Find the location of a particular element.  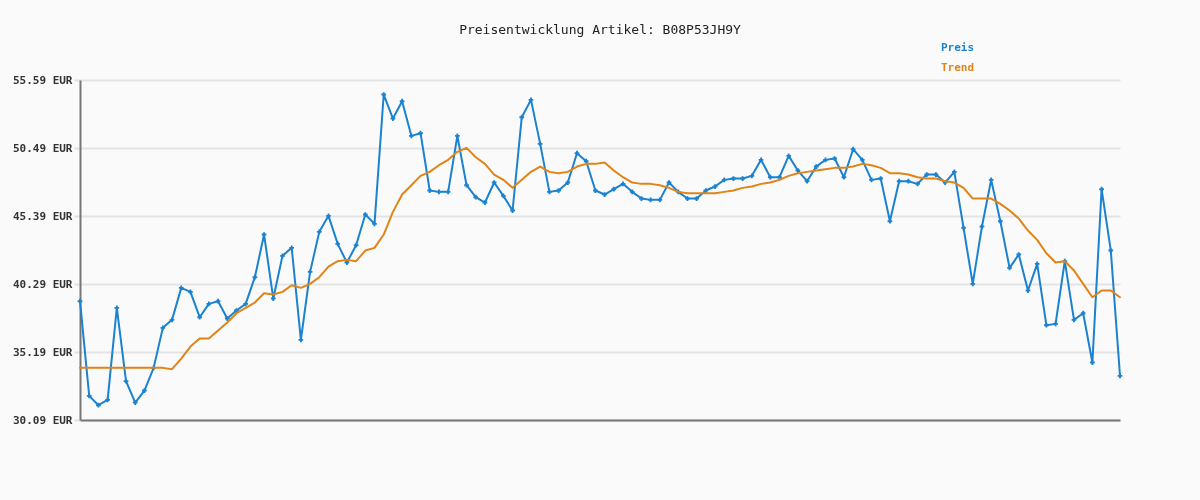

y-tick-label: 45.39 EUR is located at coordinates (42, 216).